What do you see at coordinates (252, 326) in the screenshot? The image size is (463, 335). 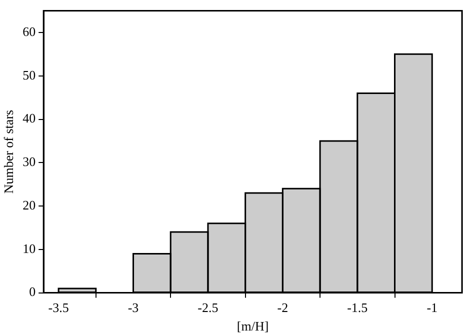 I see `x-axis-title: [m/H]` at bounding box center [252, 326].